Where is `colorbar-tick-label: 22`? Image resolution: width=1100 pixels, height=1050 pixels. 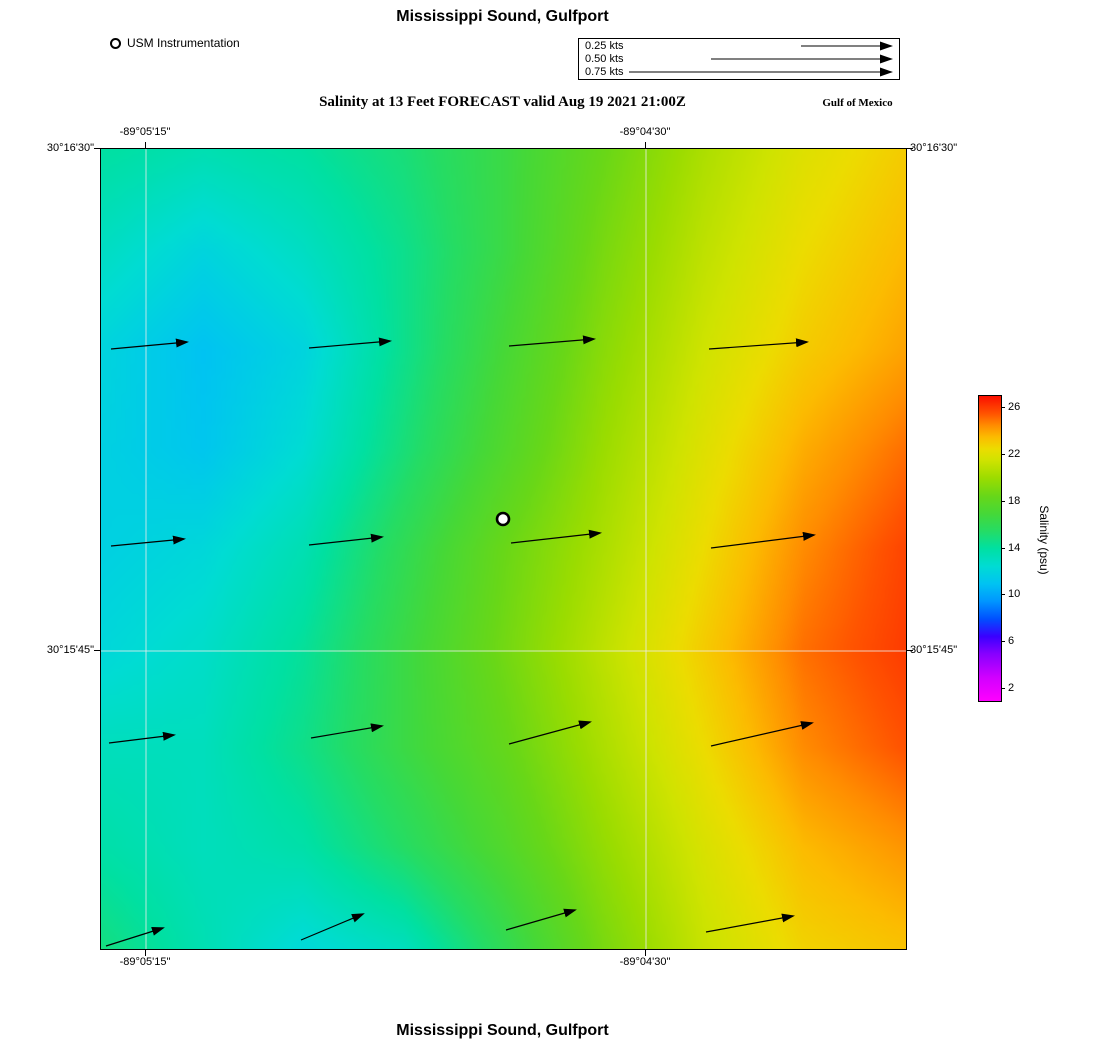
colorbar-tick-label: 22 is located at coordinates (1014, 453).